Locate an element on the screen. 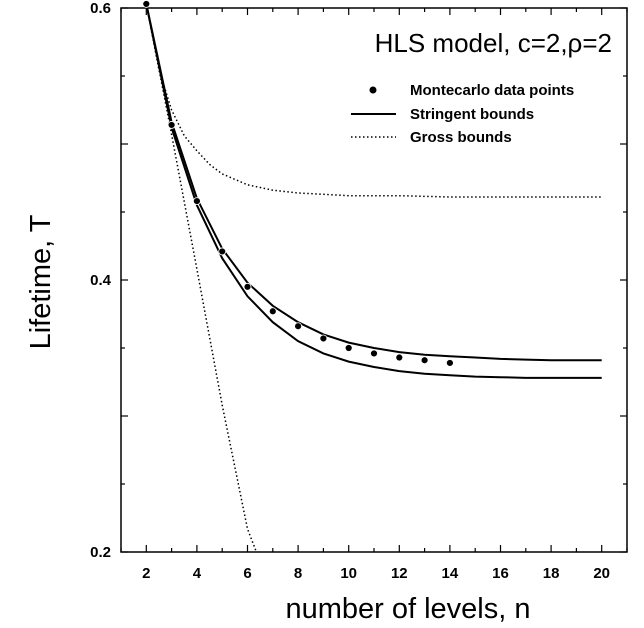 Image resolution: width=644 pixels, height=628 pixels. x-tick-label: 2 is located at coordinates (146, 573).